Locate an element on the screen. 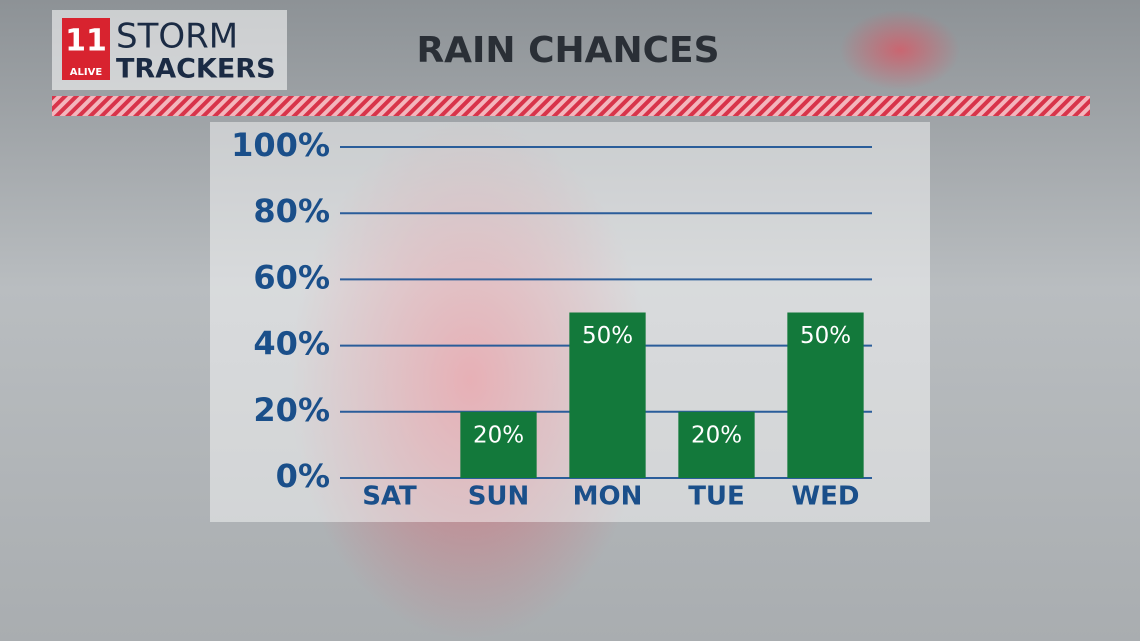 The width and height of the screenshot is (1140, 641). x-tick-label: TUE is located at coordinates (716, 497).